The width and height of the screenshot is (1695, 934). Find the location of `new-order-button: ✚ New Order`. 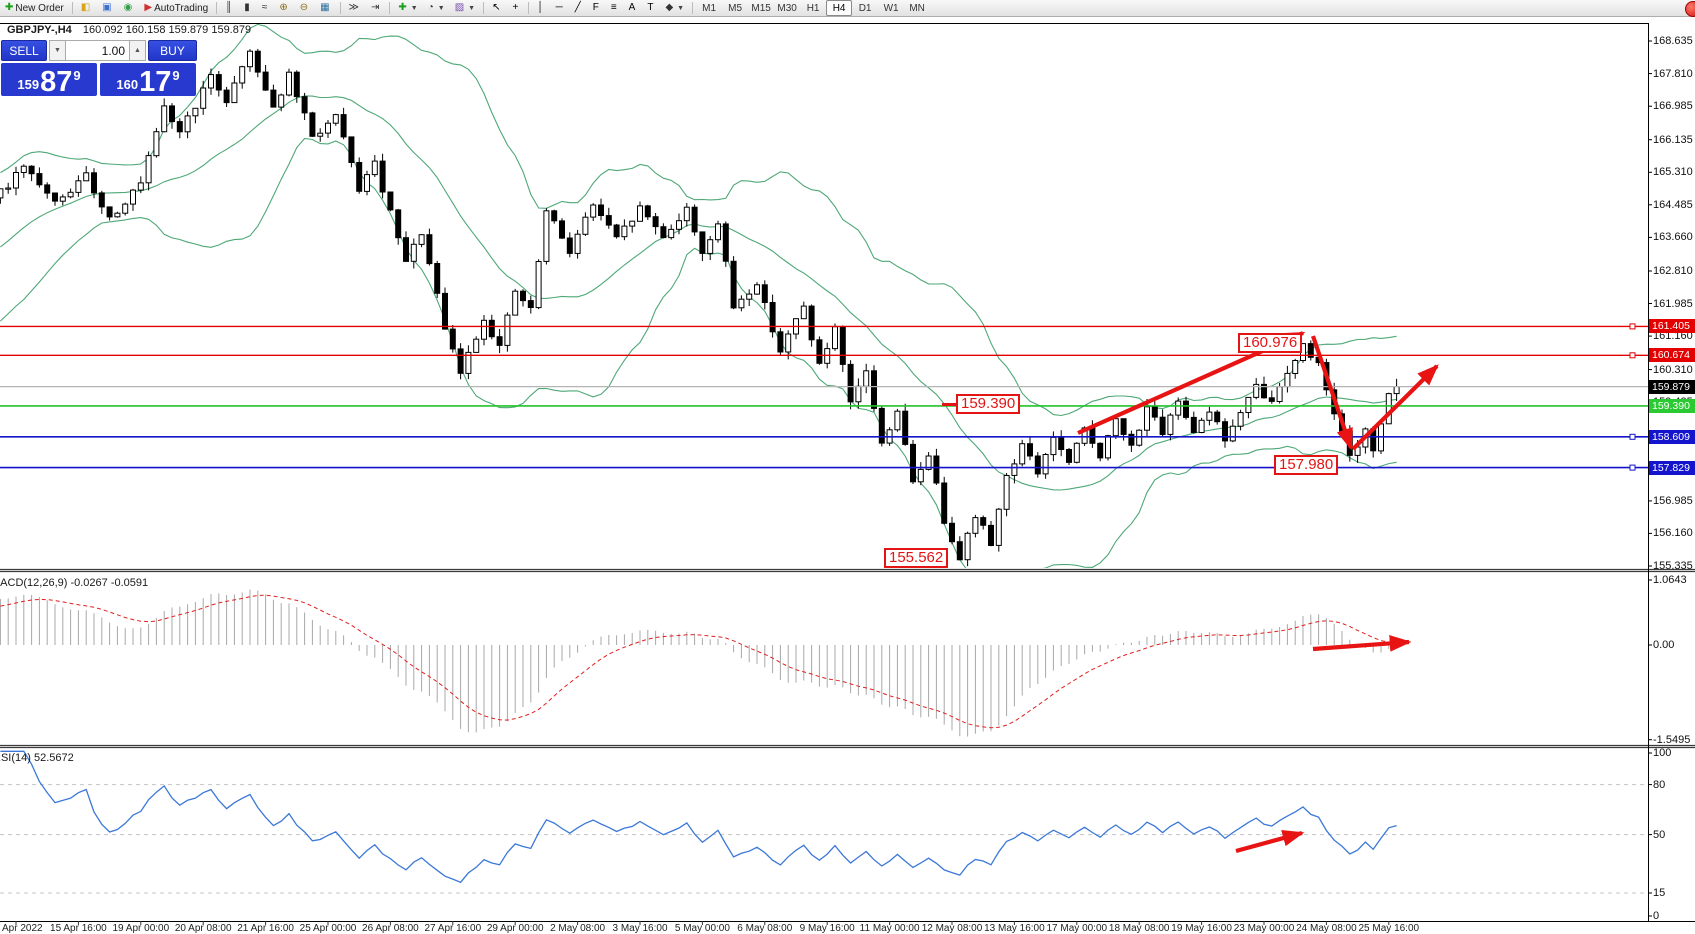

new-order-button: ✚ New Order is located at coordinates (34, 8).